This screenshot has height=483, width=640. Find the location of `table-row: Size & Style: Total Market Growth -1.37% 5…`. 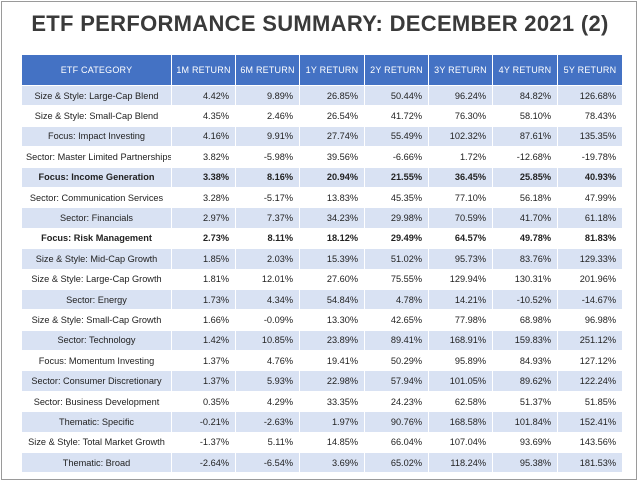

table-row: Size & Style: Total Market Growth -1.37% 5… is located at coordinates (322, 442).